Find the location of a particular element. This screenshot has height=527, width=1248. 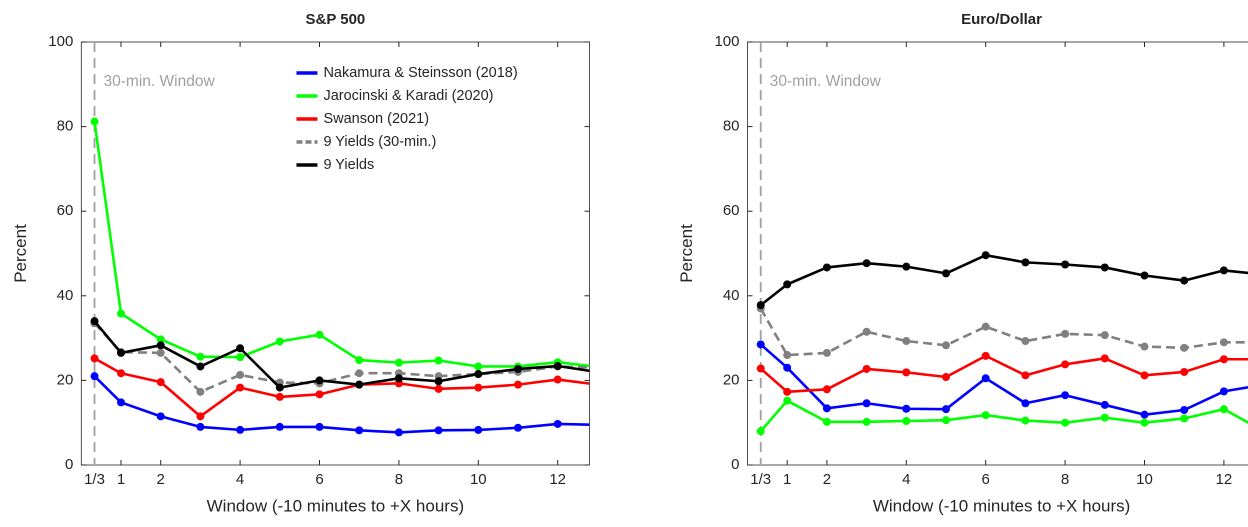

legend-label: Nakamura & Steinsson (2018) is located at coordinates (420, 73).